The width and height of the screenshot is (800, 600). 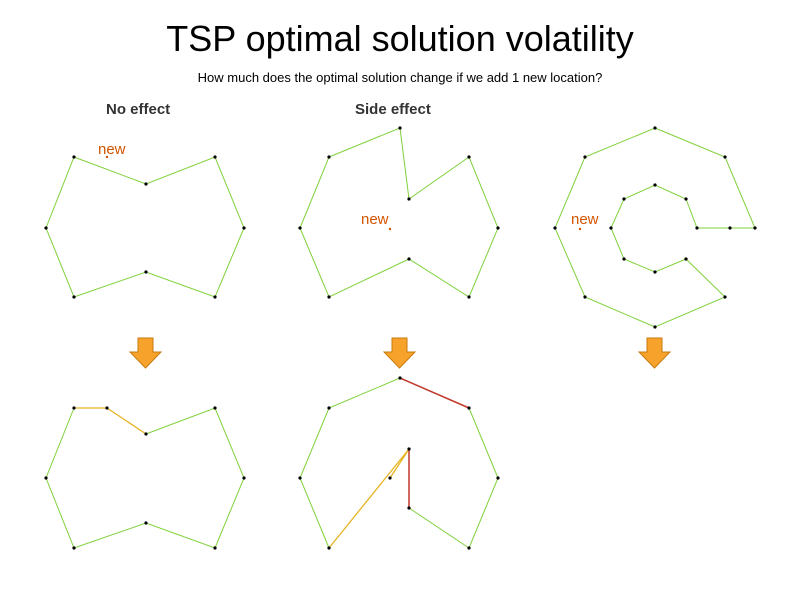 I want to click on column-label-side-effect: Side effect, so click(x=393, y=109).